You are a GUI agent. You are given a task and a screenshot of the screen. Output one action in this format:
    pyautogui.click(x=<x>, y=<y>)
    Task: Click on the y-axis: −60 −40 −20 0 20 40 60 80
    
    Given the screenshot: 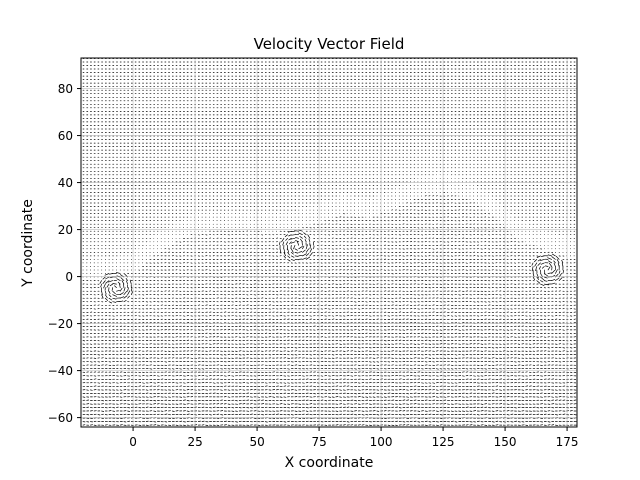 What is the action you would take?
    pyautogui.click(x=64, y=253)
    